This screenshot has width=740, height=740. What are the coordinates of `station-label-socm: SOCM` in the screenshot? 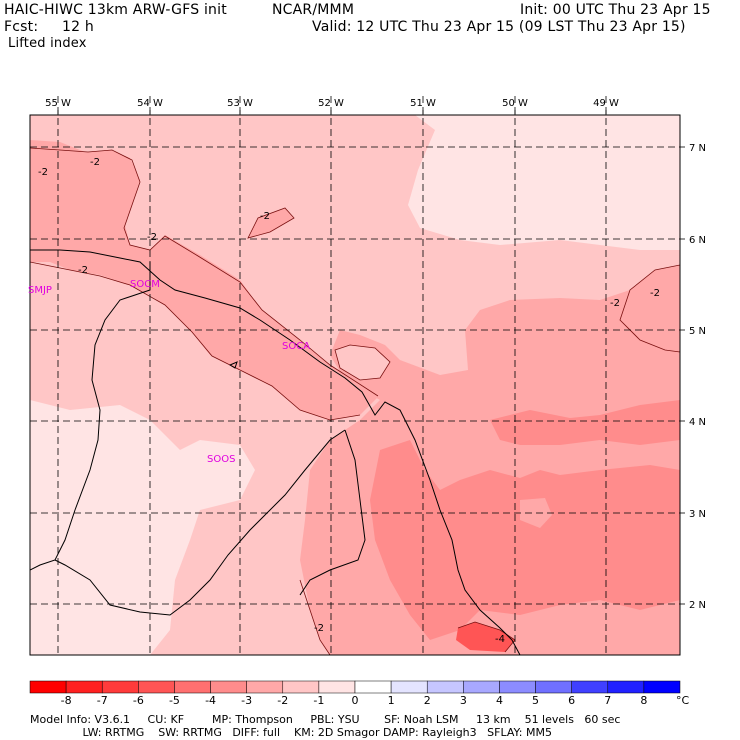 It's located at (145, 284).